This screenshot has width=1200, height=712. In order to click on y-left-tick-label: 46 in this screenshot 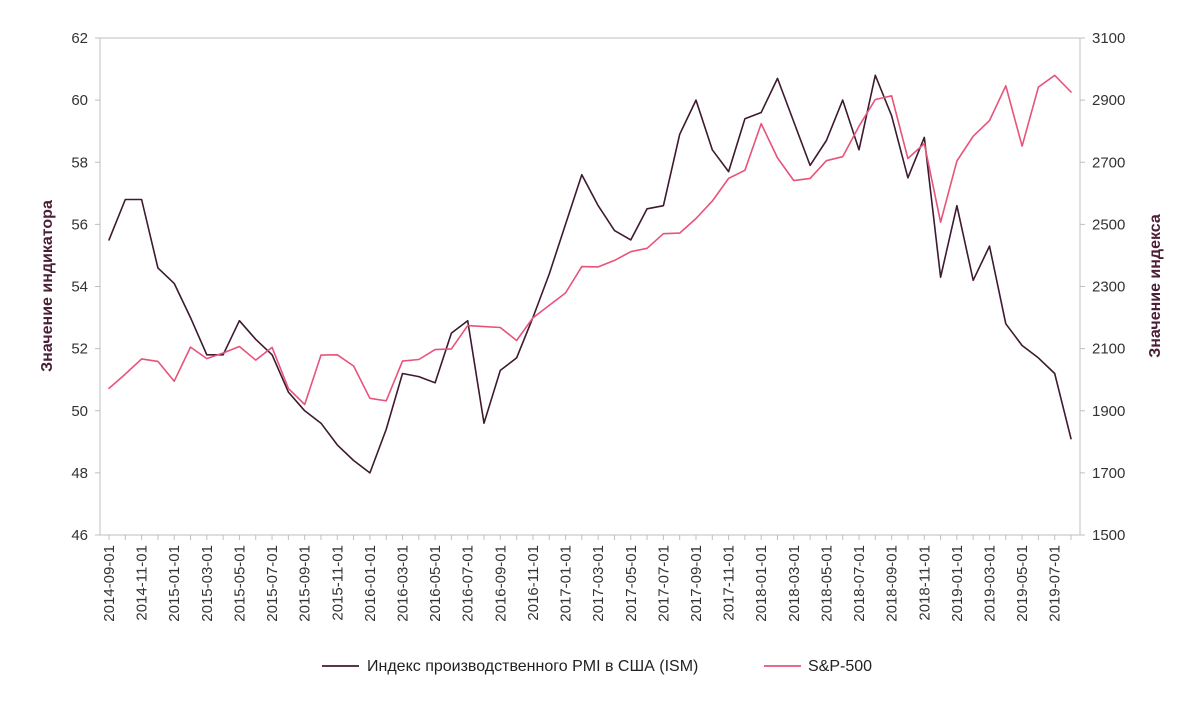, I will do `click(79, 535)`.